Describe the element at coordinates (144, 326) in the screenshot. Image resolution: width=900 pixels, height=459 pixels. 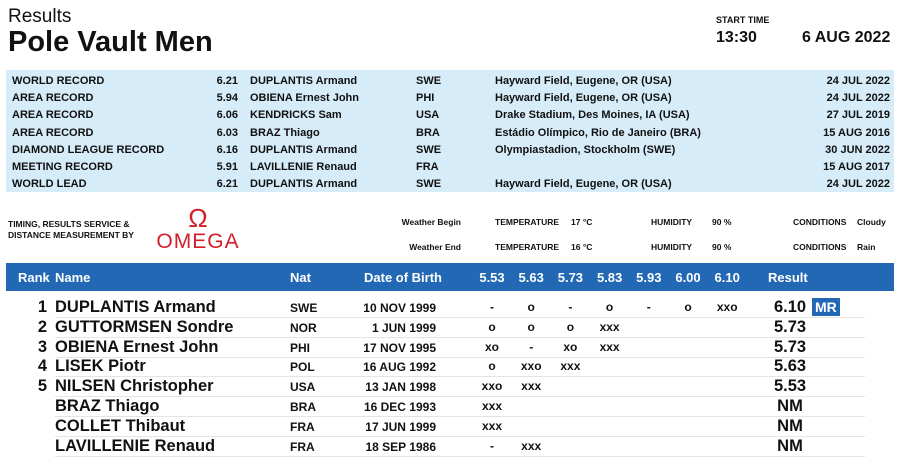
I see `athlete-name: GUTTORMSEN Sondre` at that location.